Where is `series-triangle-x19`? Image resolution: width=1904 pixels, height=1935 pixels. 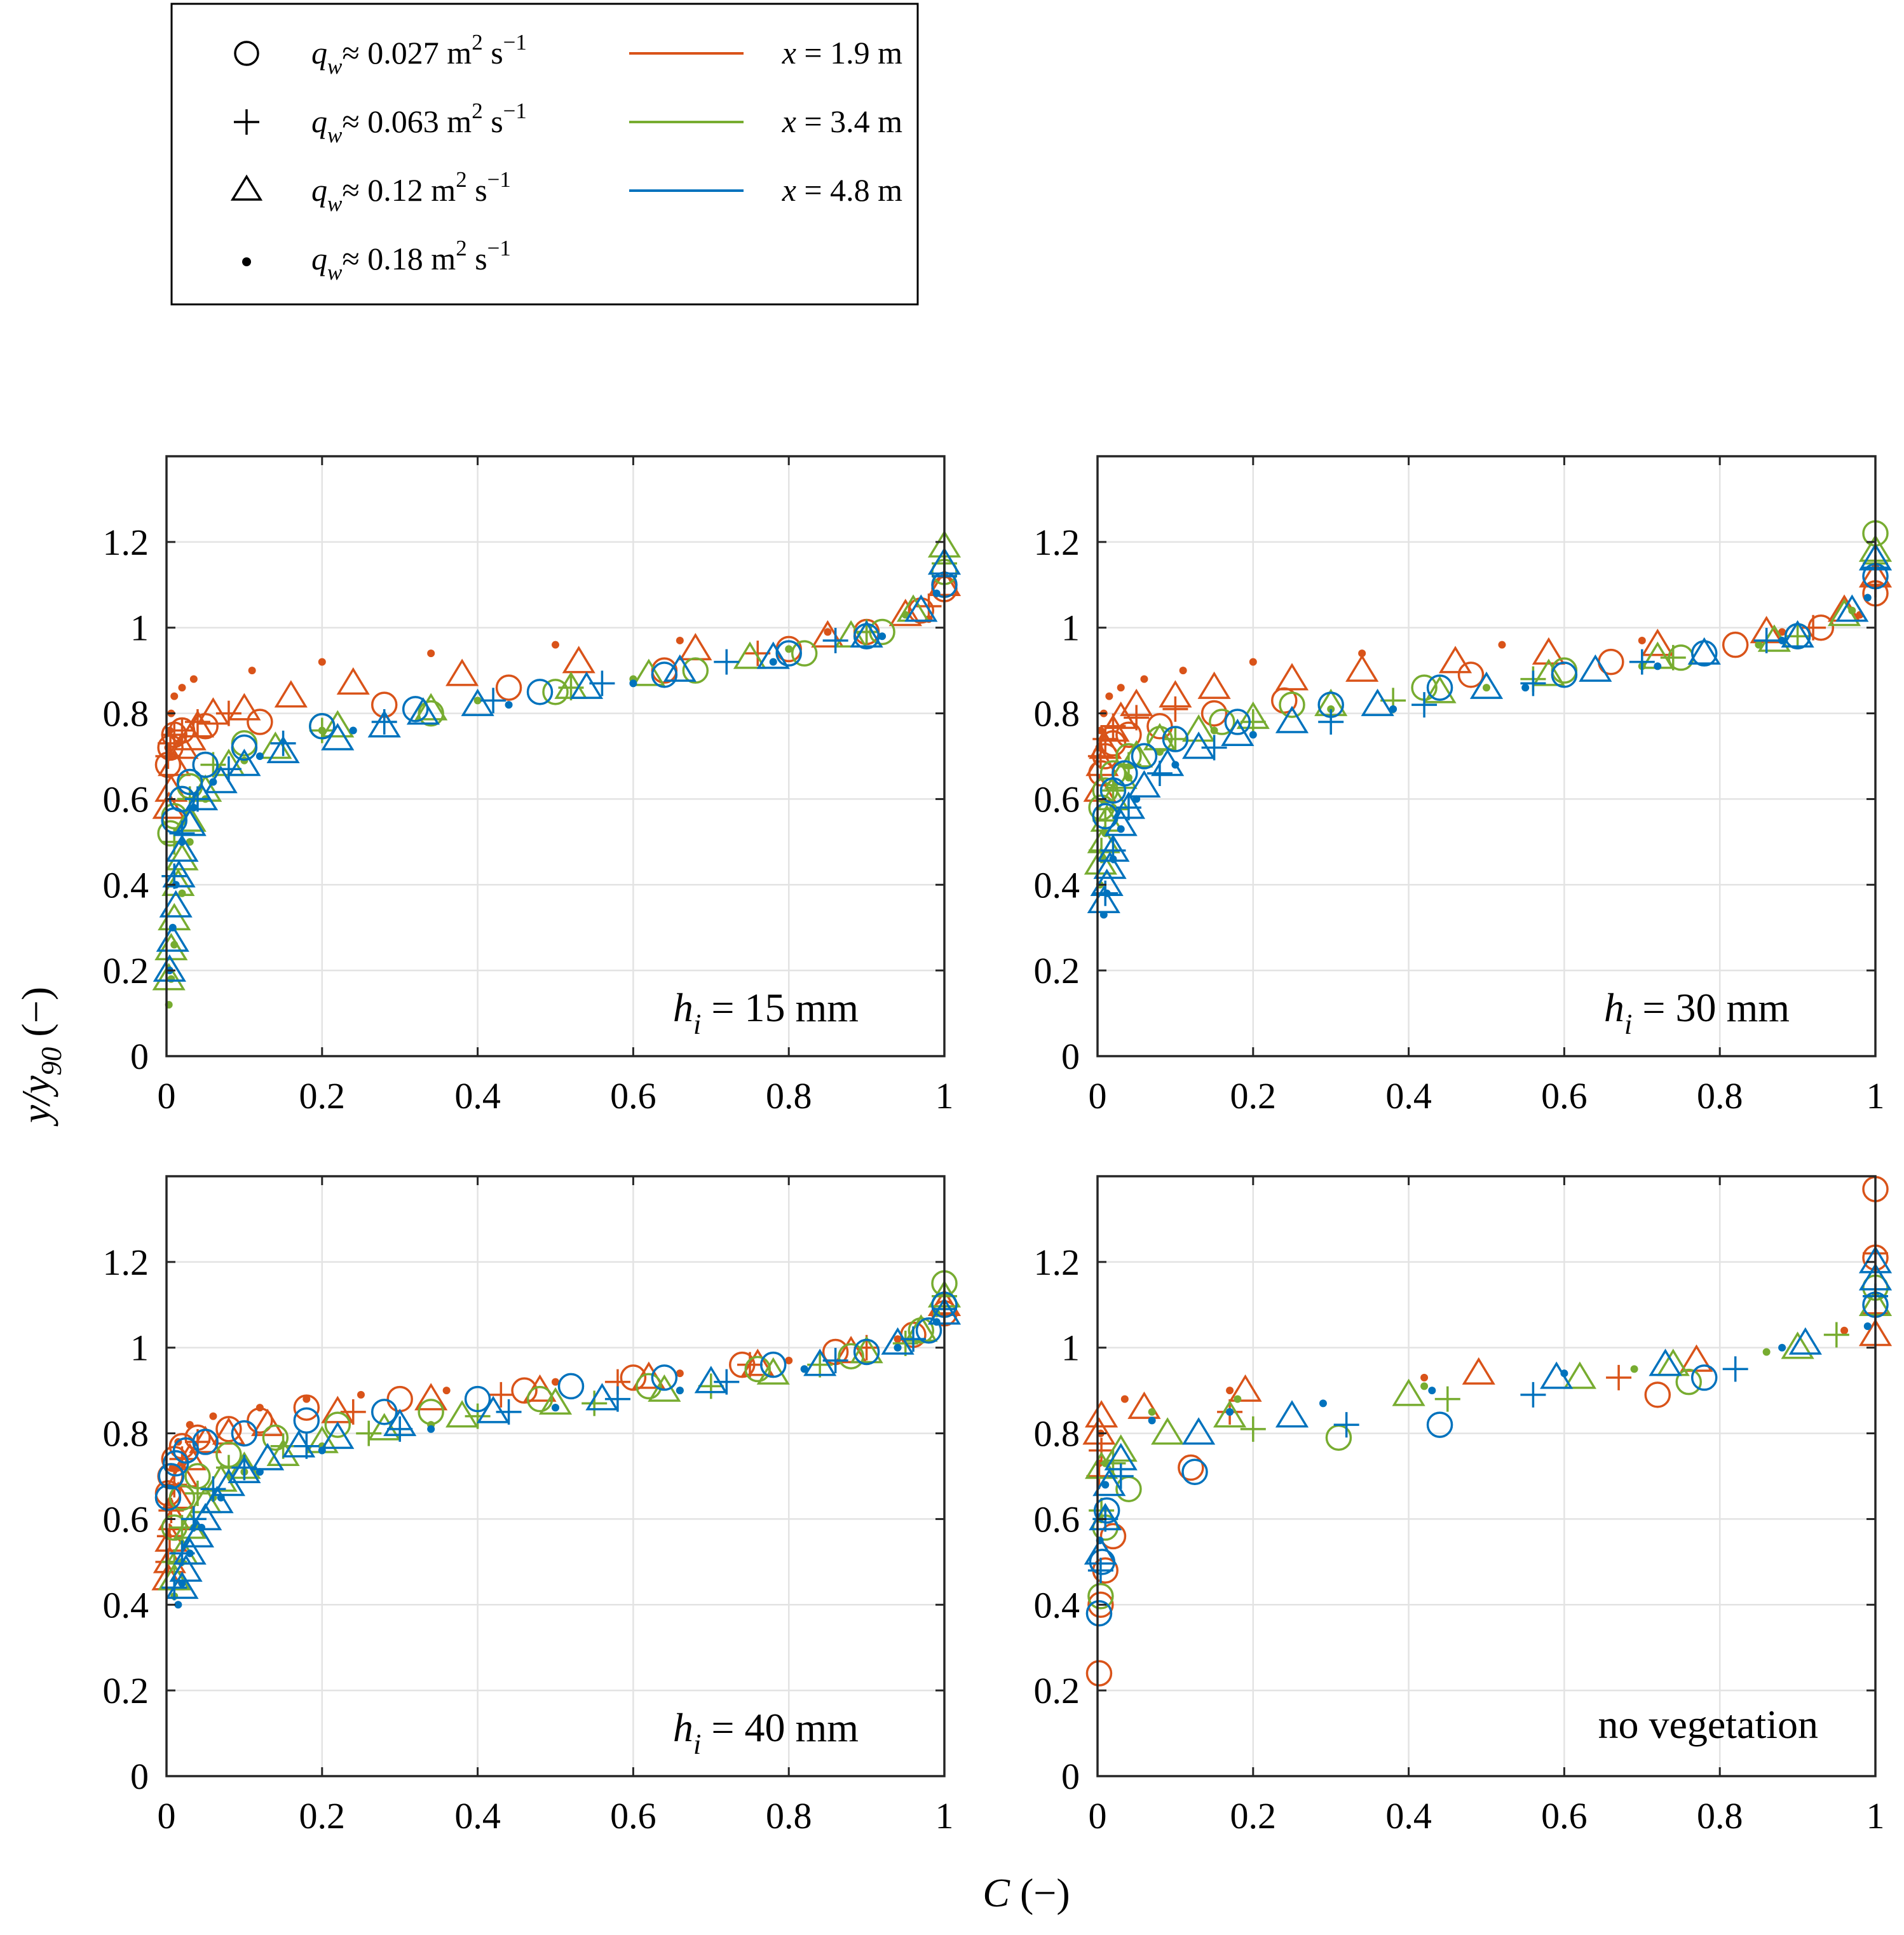 series-triangle-x19 is located at coordinates (1488, 681).